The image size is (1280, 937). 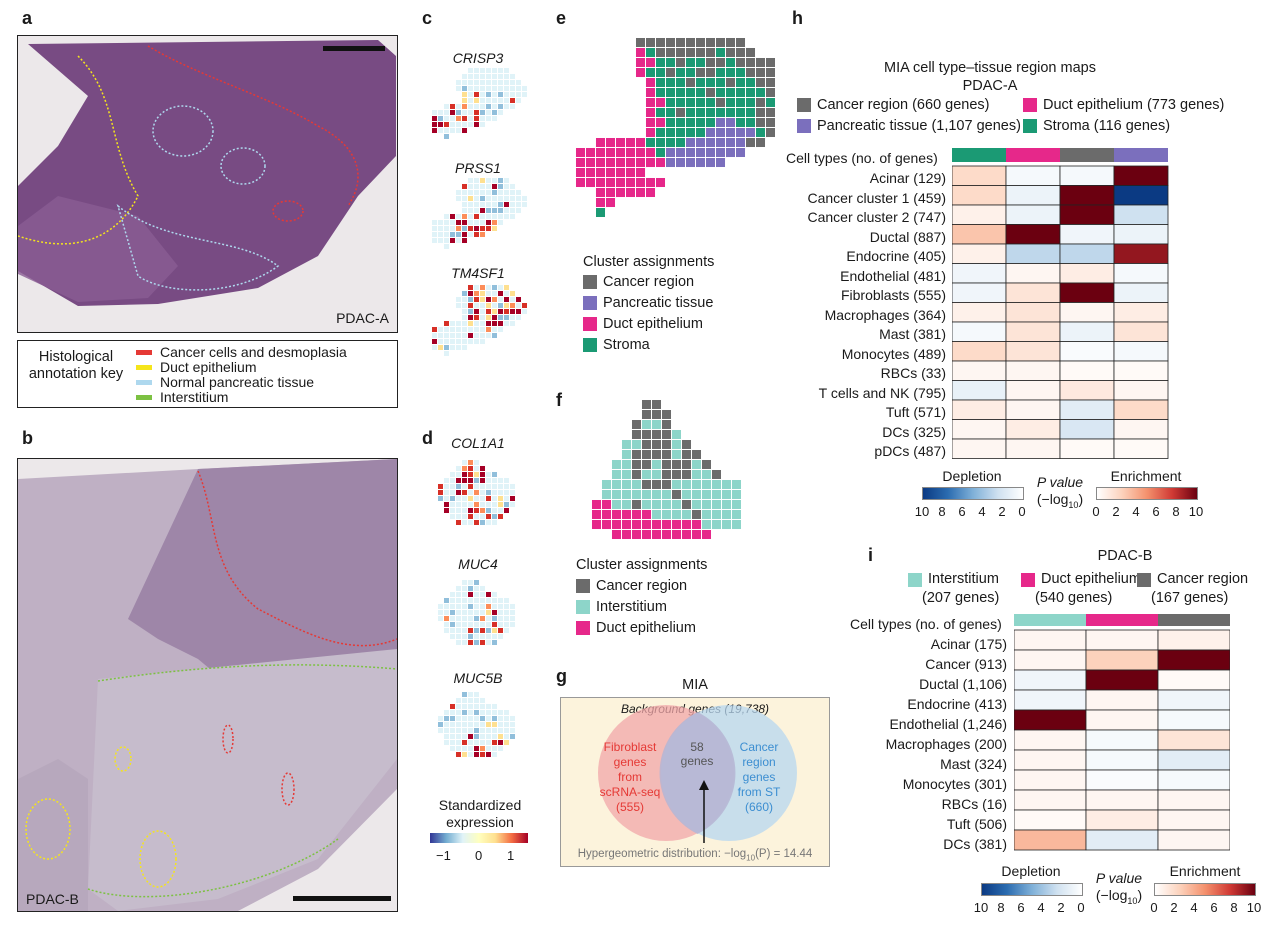 I want to click on heatmap-row-label: Monocytes (301), so click(x=954, y=784).